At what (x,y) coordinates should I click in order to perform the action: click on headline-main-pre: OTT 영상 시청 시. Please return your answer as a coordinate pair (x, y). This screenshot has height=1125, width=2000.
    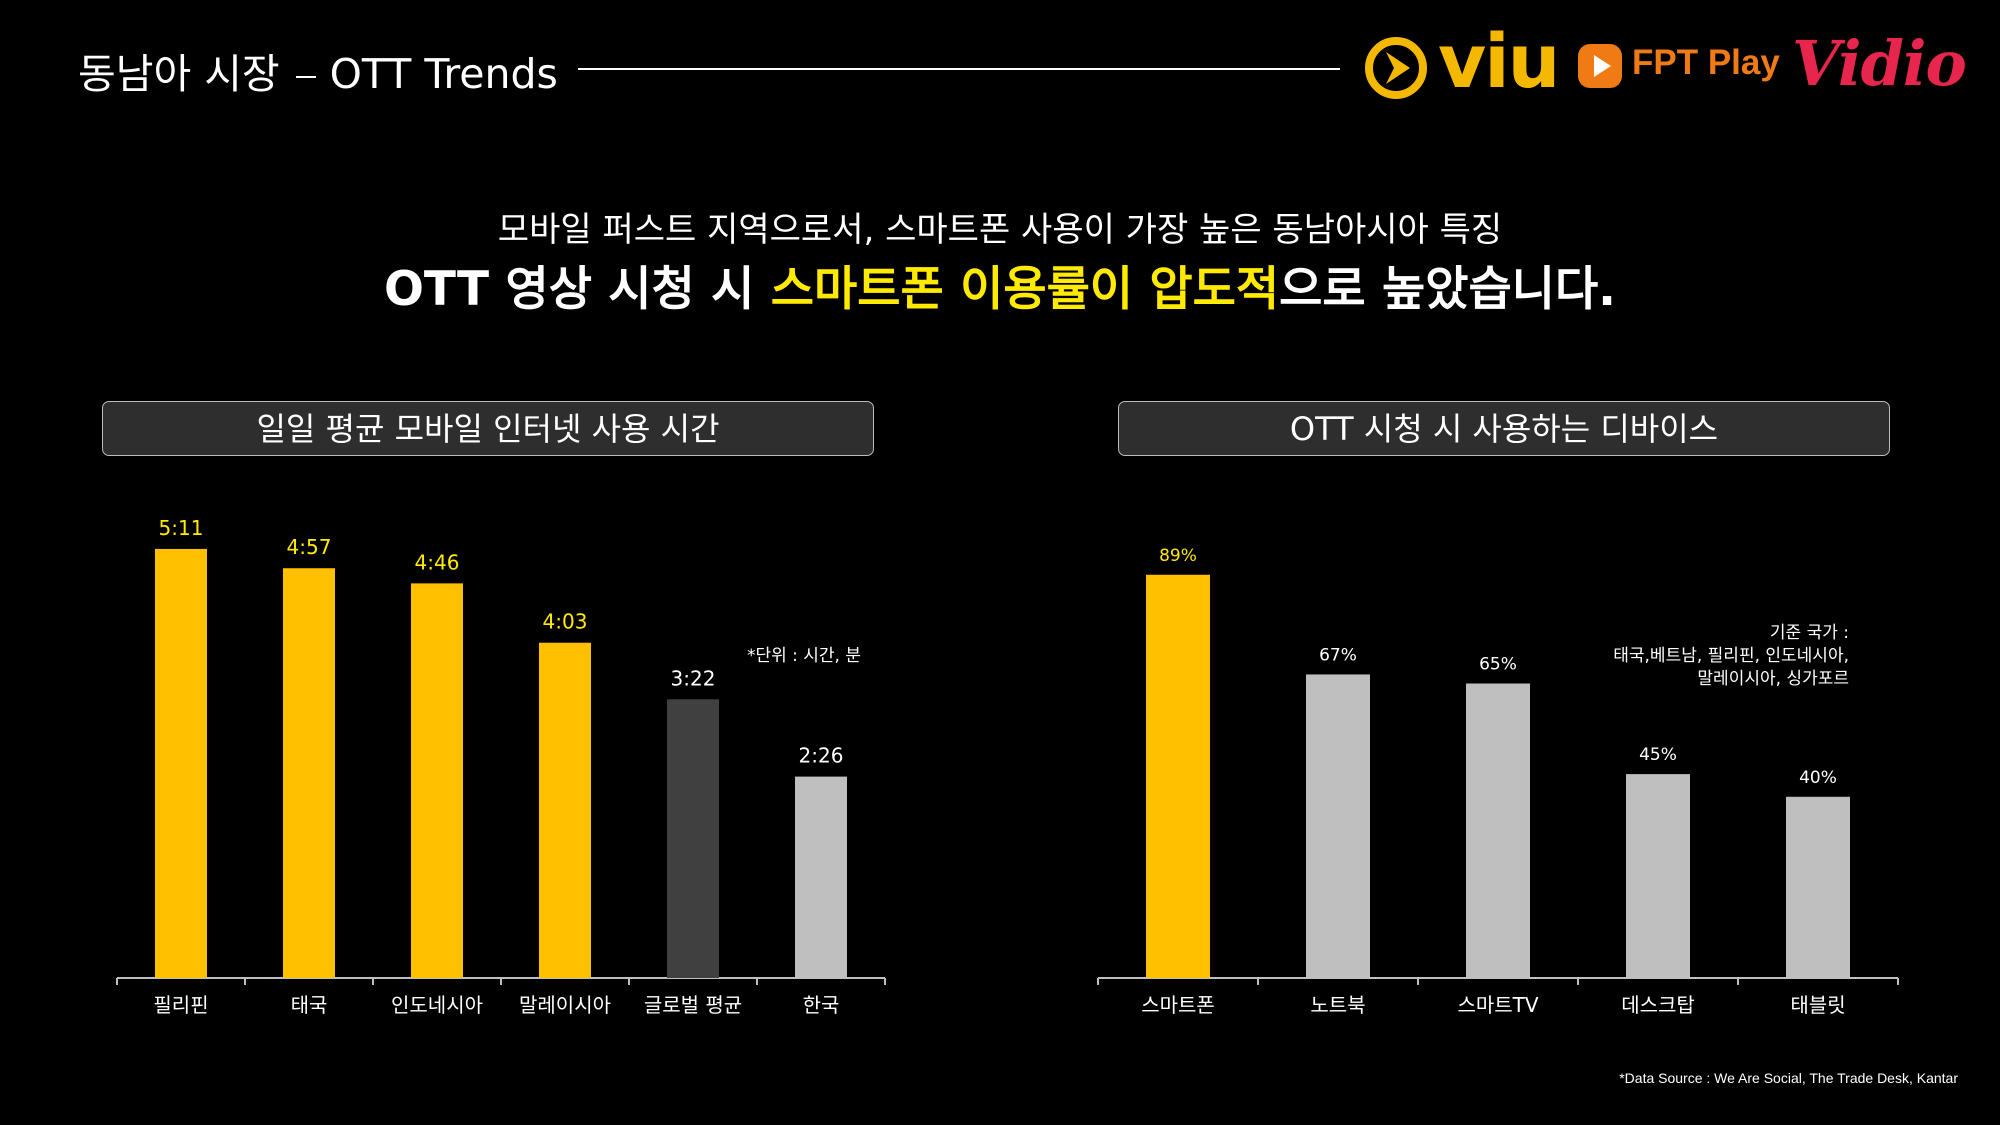
    Looking at the image, I should click on (577, 289).